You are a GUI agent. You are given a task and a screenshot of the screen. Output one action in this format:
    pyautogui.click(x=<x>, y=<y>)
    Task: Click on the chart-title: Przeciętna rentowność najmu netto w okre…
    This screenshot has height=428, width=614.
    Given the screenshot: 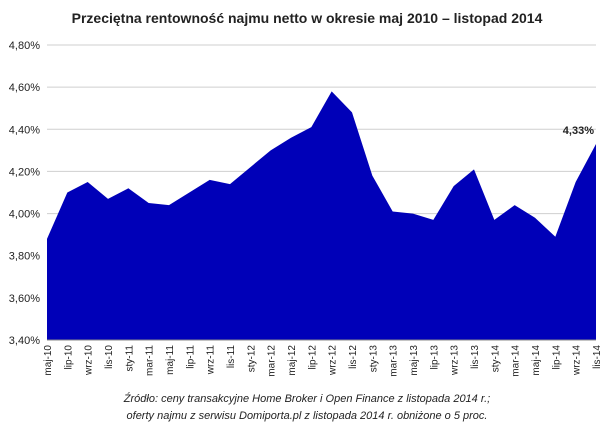 What is the action you would take?
    pyautogui.click(x=307, y=18)
    